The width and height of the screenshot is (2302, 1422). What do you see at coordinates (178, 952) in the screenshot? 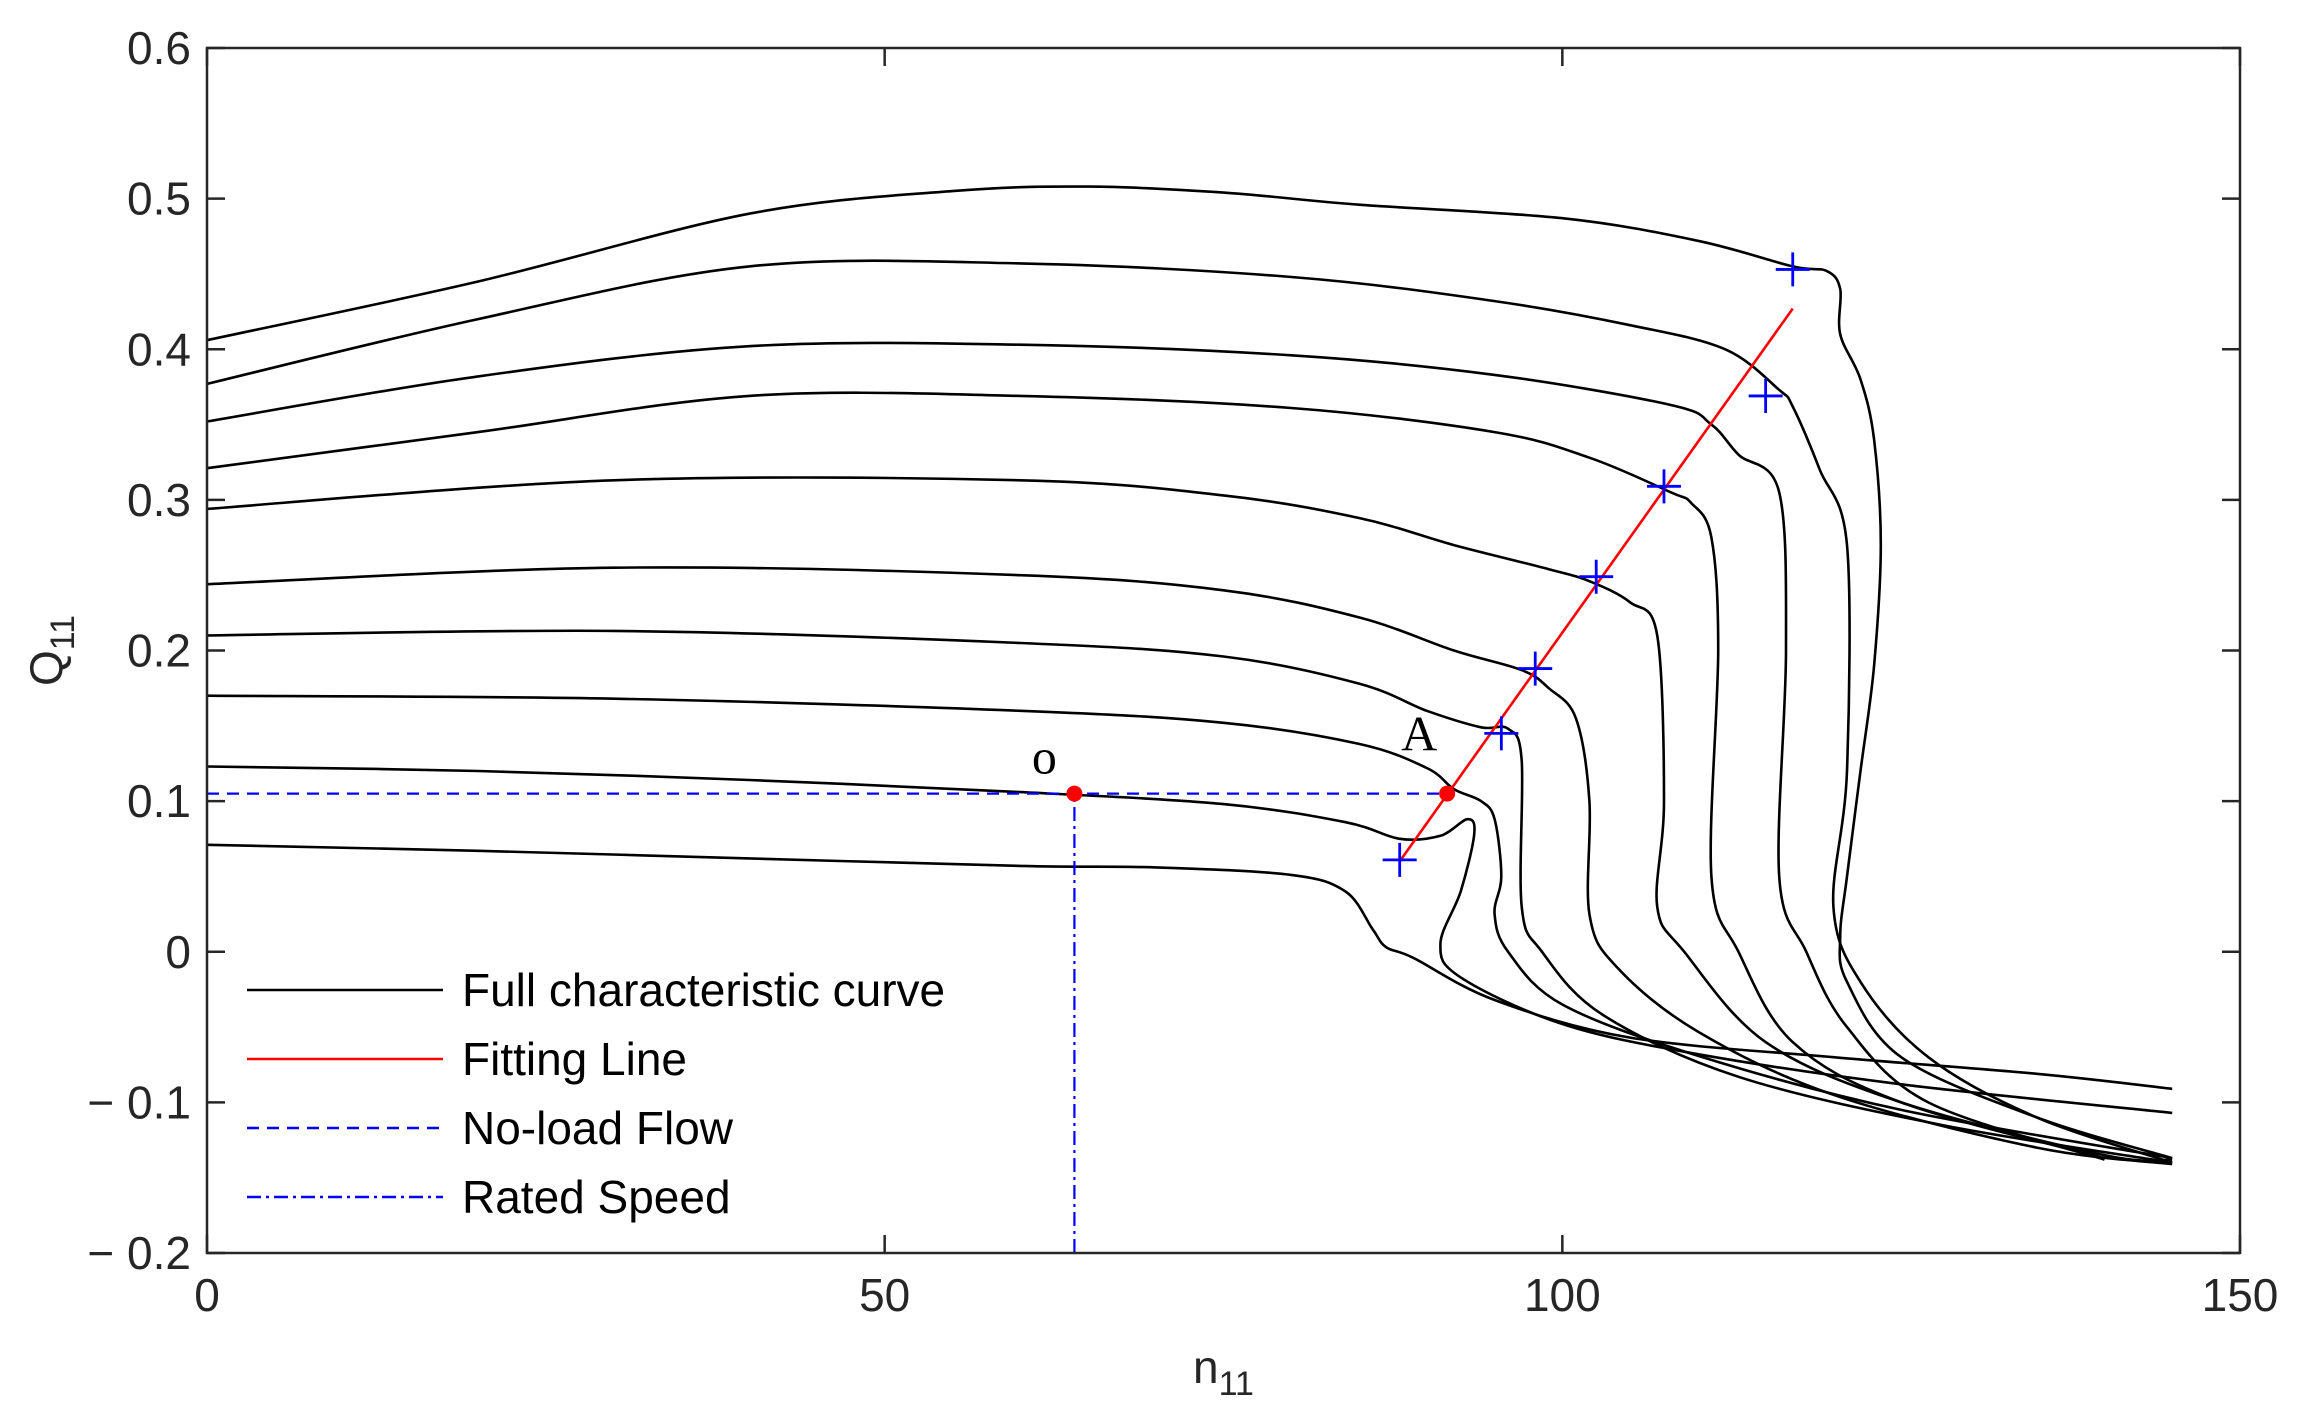
I see `y-tick-label: 0` at bounding box center [178, 952].